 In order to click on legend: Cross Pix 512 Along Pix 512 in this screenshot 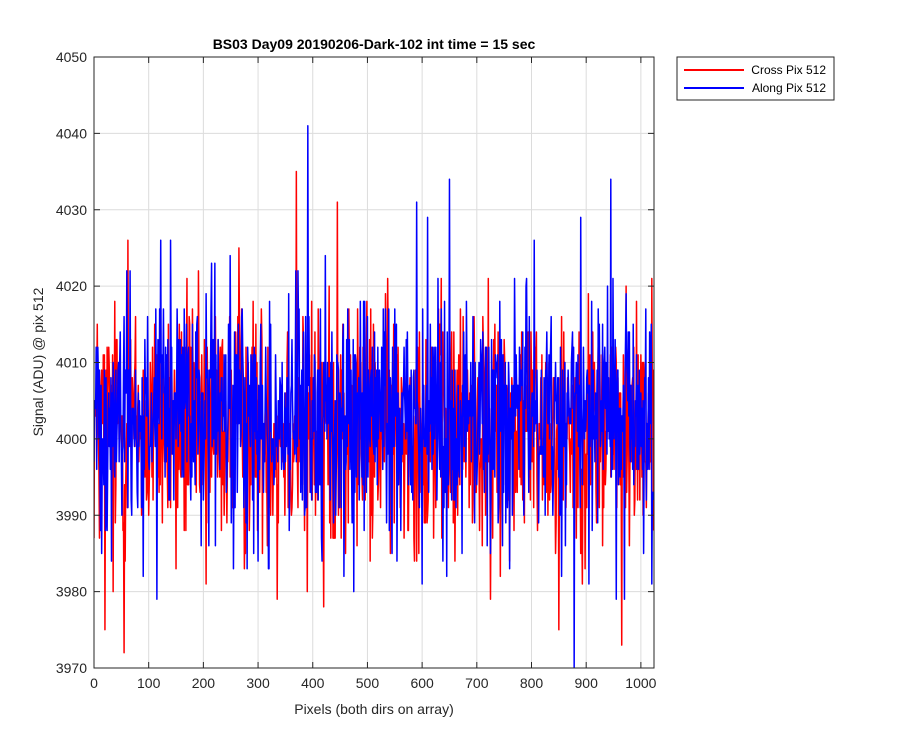, I will do `click(755, 78)`.